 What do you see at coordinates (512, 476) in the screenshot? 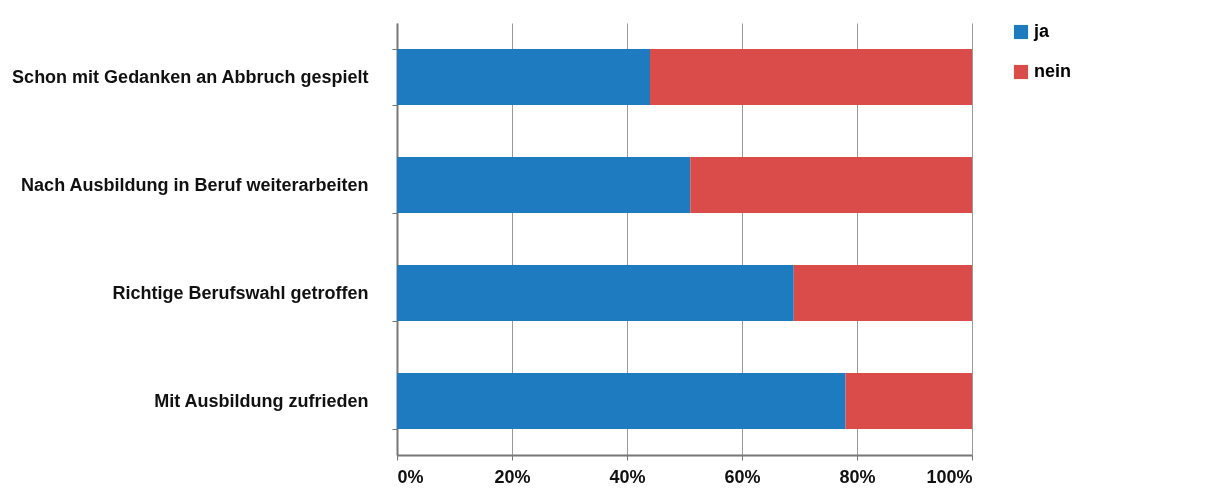
I see `x-tick-label: 20%` at bounding box center [512, 476].